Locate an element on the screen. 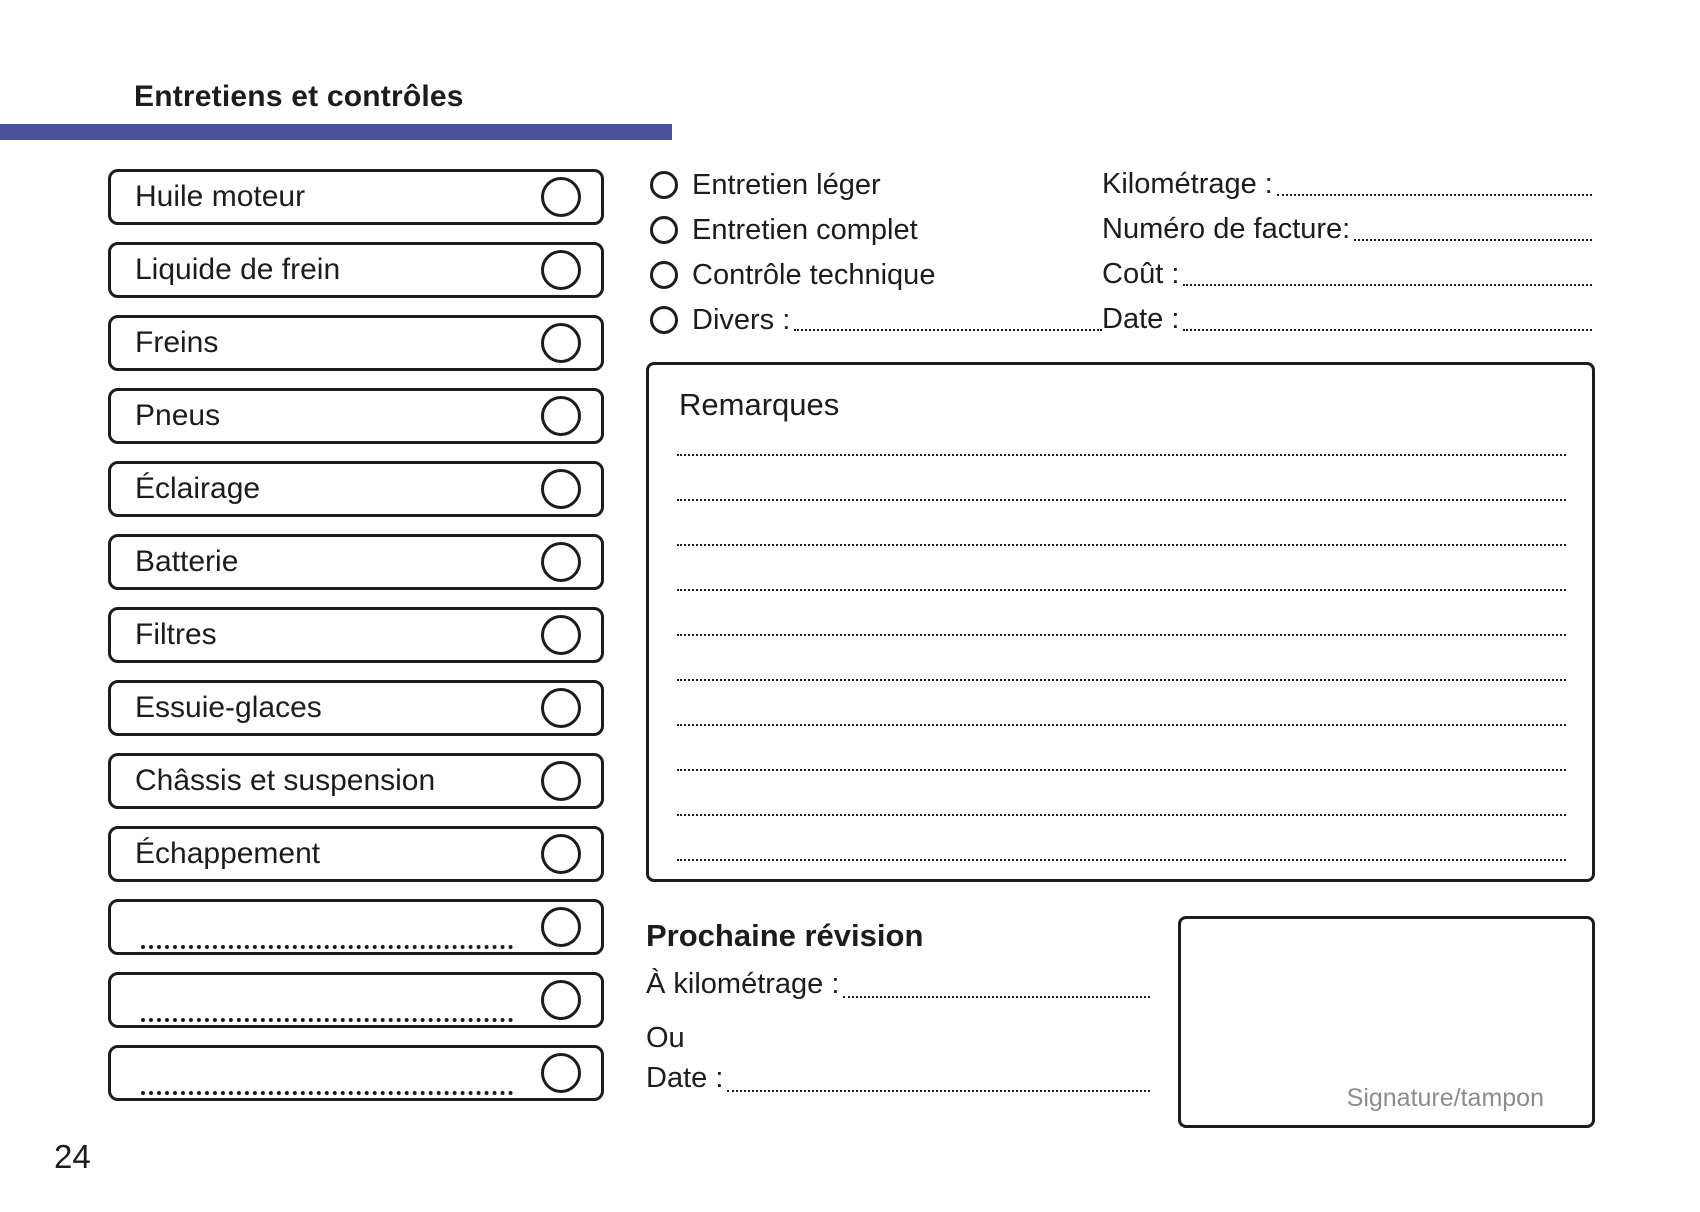  service-type-row: Entretien léger is located at coordinates (876, 185).